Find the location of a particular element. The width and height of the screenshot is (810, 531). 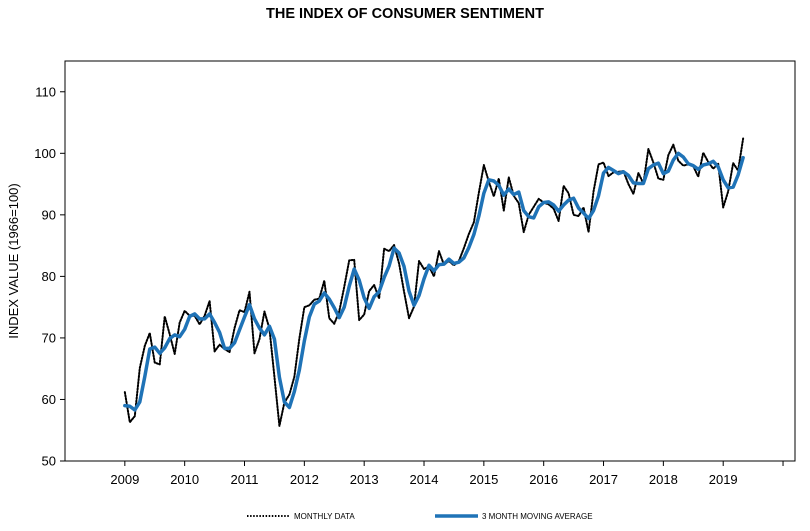

y-tick-label: 90 is located at coordinates (49, 214).